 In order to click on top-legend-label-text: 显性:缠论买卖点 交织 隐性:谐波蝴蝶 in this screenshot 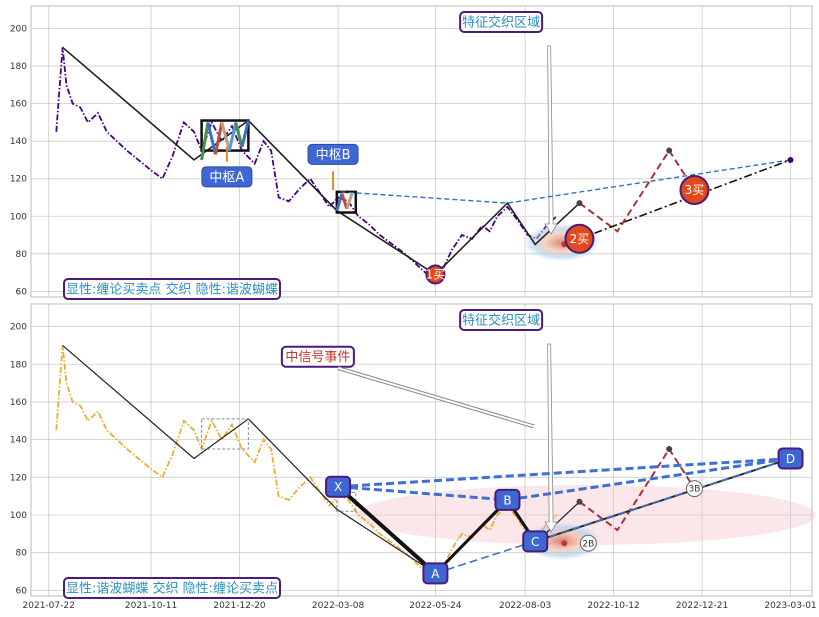, I will do `click(172, 290)`.